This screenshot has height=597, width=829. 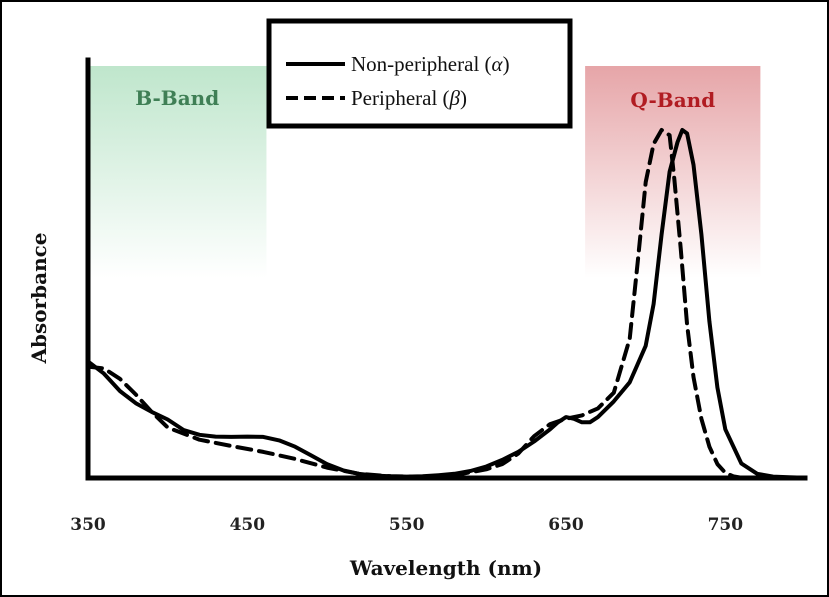 What do you see at coordinates (726, 525) in the screenshot?
I see `x-tick-label-750: 750` at bounding box center [726, 525].